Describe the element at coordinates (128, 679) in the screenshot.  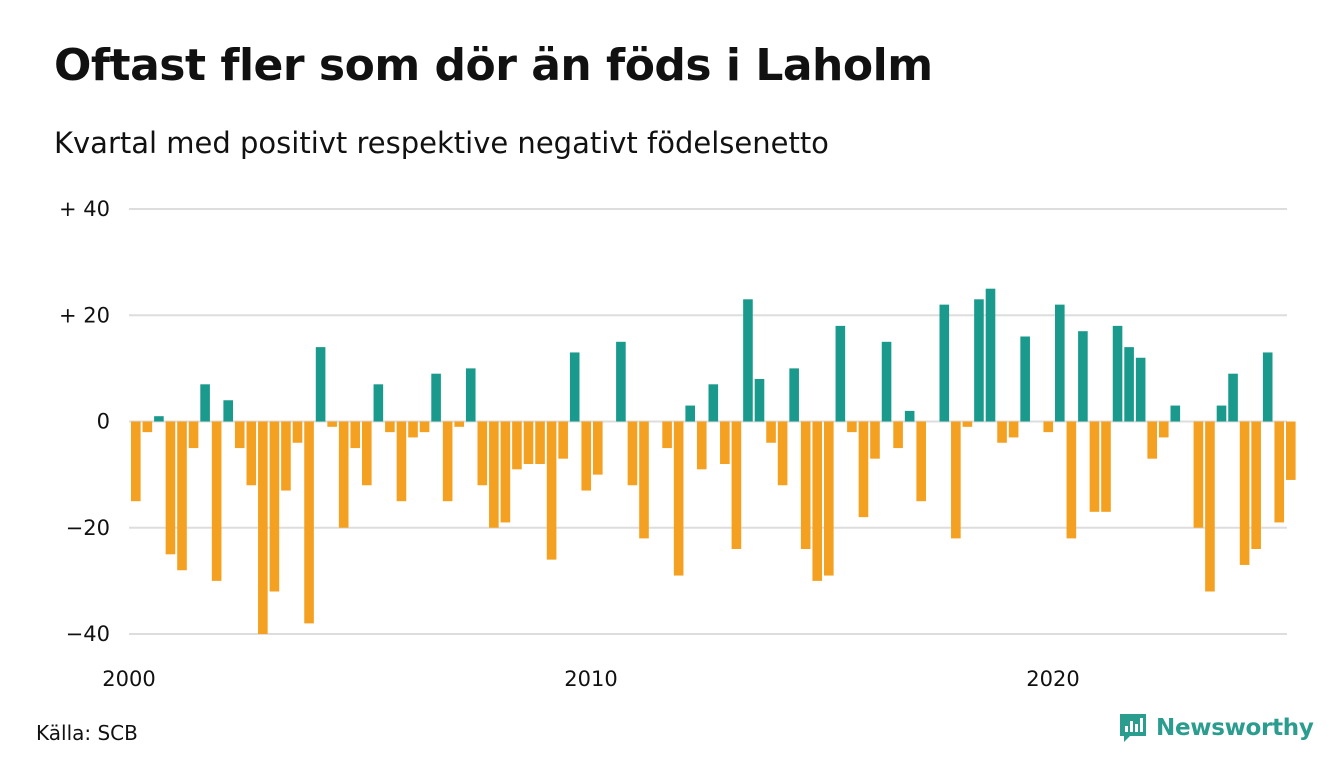
I see `x-tick-label: 2000` at that location.